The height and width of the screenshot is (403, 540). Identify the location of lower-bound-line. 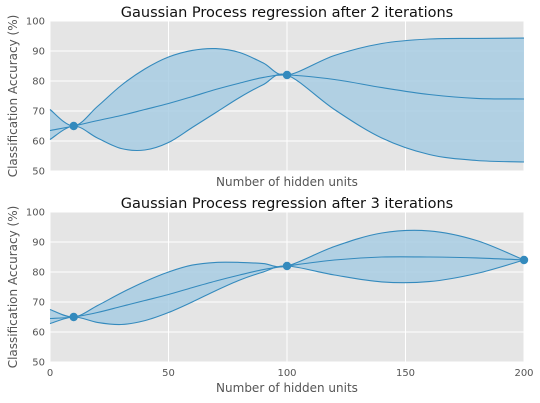
(287, 292).